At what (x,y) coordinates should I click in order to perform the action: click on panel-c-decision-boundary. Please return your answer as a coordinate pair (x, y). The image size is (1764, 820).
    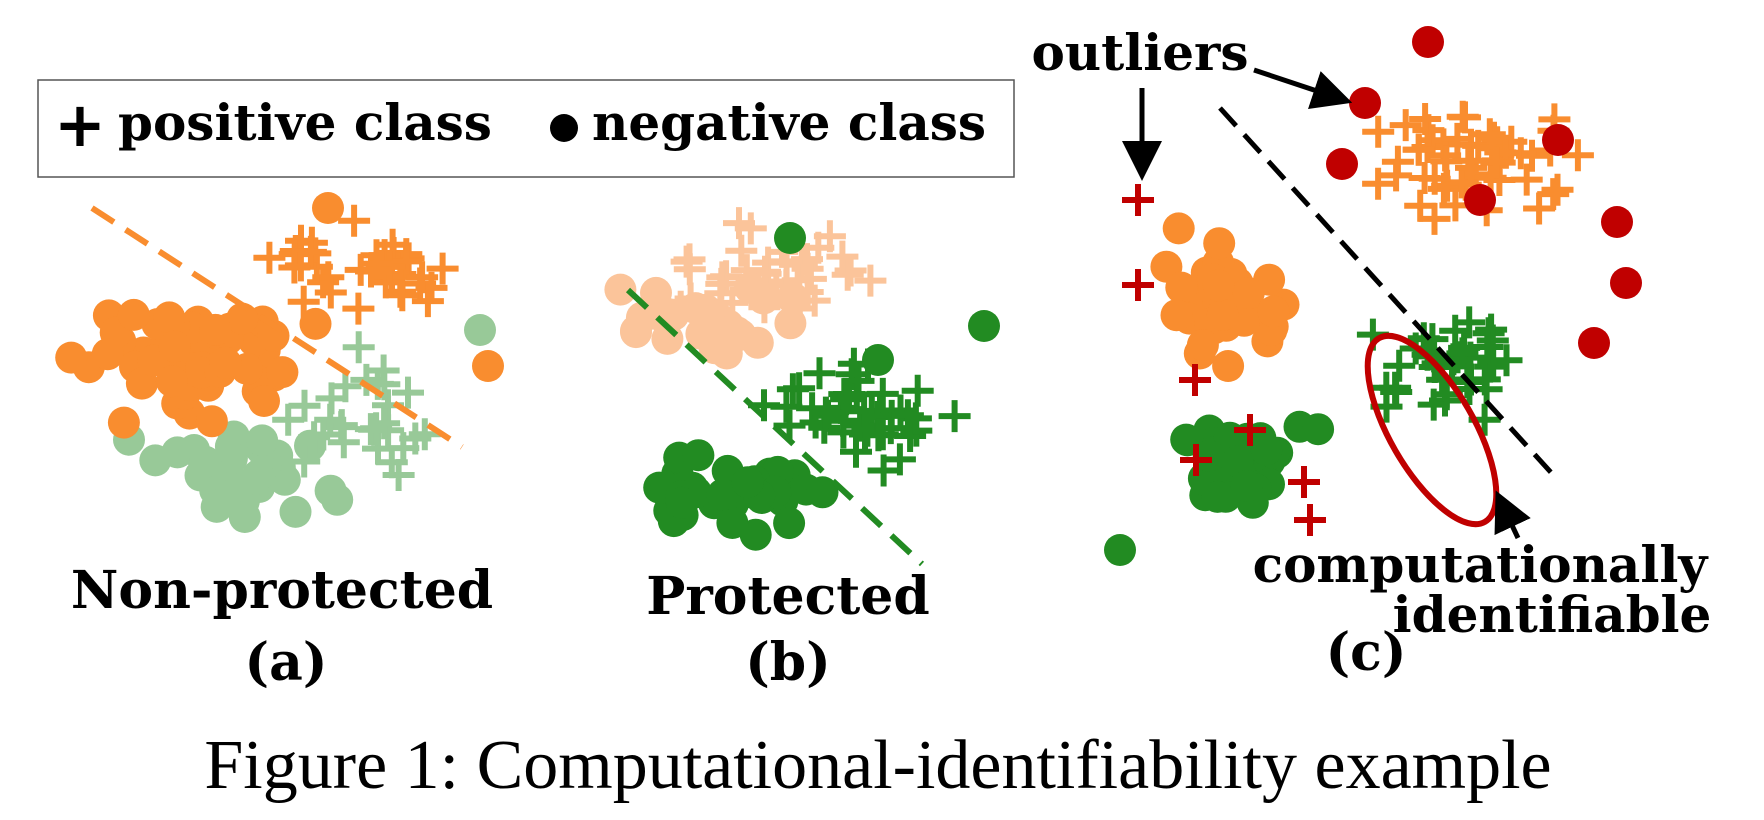
    Looking at the image, I should click on (1388, 293).